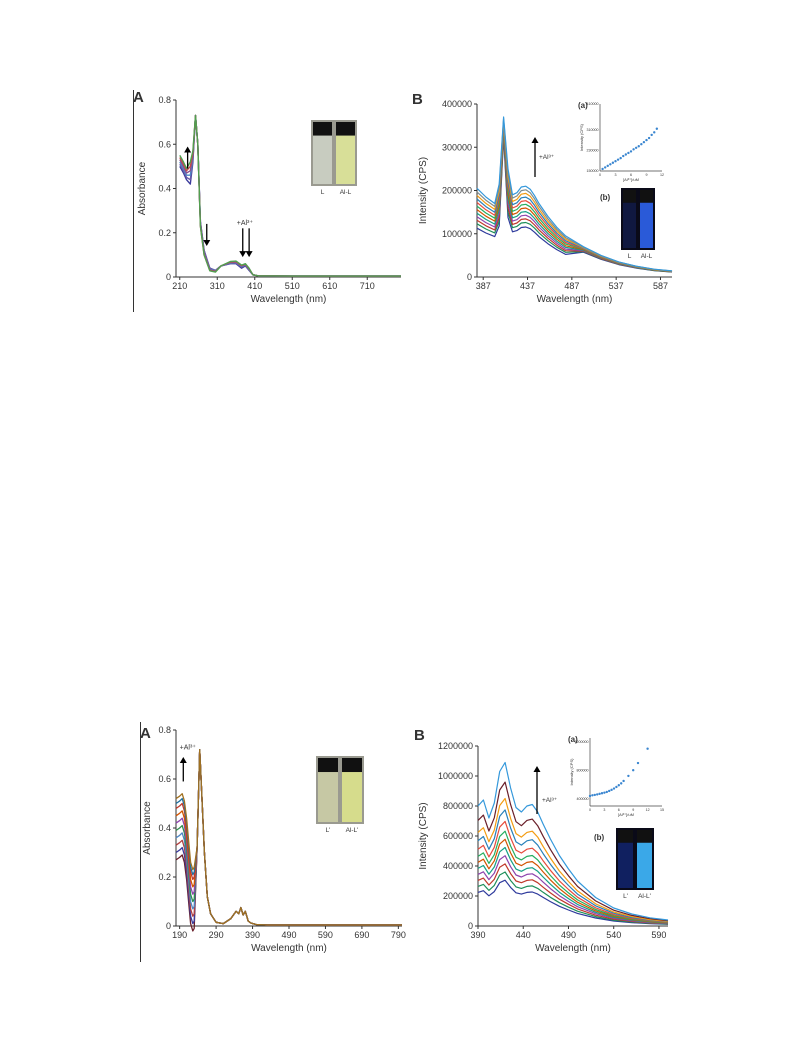  What do you see at coordinates (582, 742) in the screenshot?
I see `inset-y-tick-label: 1200000` at bounding box center [582, 742].